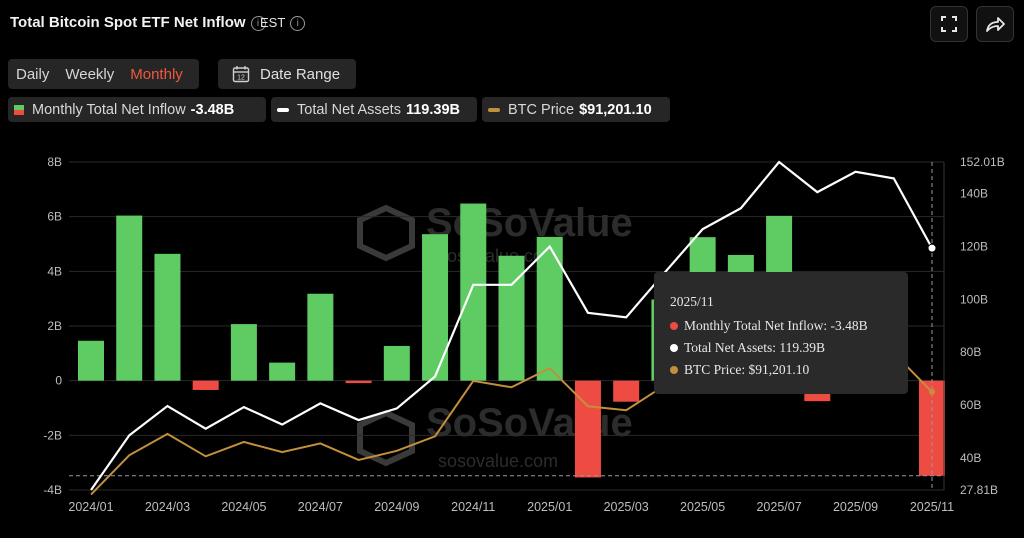 The height and width of the screenshot is (538, 1024). I want to click on fullscreen-button, so click(949, 24).